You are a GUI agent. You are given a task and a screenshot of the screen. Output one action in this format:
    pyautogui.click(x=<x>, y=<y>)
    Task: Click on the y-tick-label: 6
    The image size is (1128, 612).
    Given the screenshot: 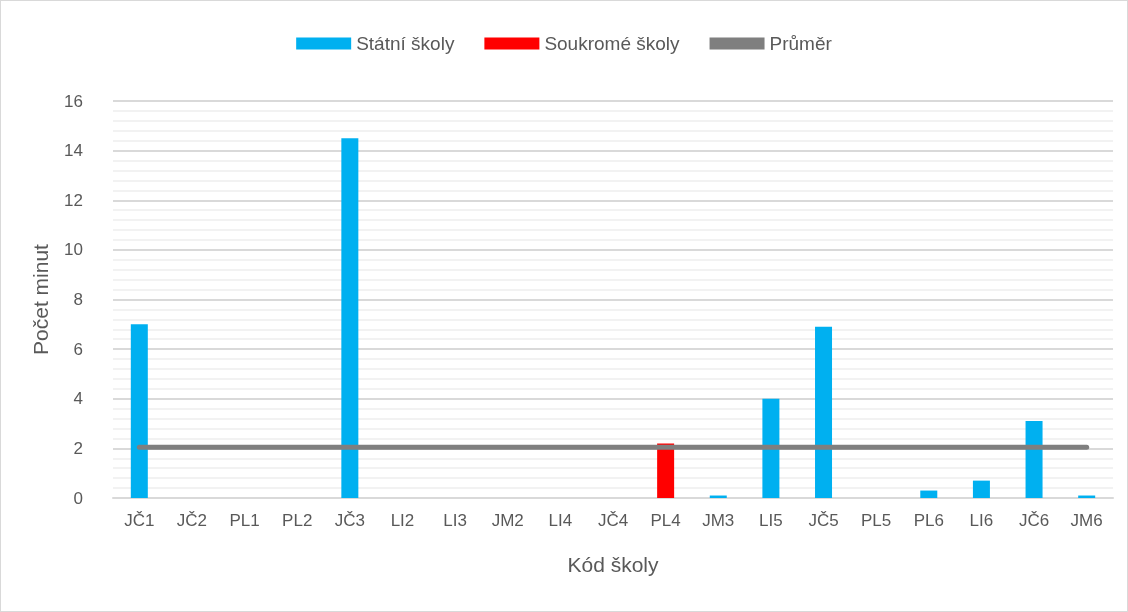 What is the action you would take?
    pyautogui.click(x=78, y=349)
    